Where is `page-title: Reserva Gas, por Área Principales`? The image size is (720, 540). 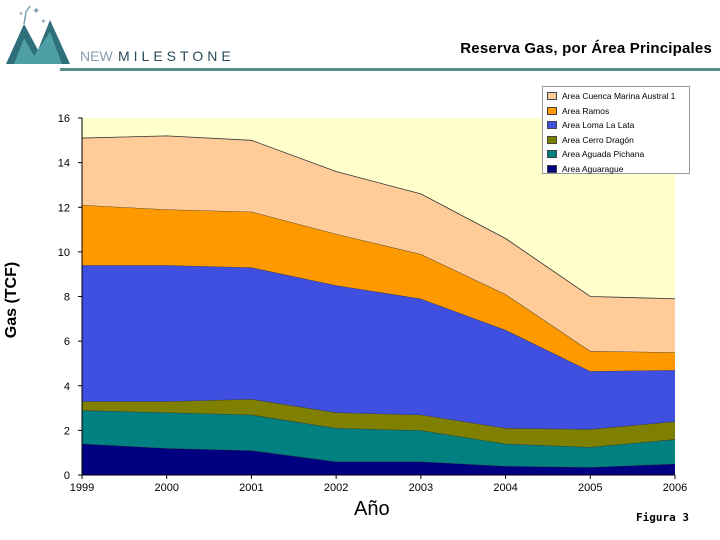 page-title: Reserva Gas, por Área Principales is located at coordinates (586, 48).